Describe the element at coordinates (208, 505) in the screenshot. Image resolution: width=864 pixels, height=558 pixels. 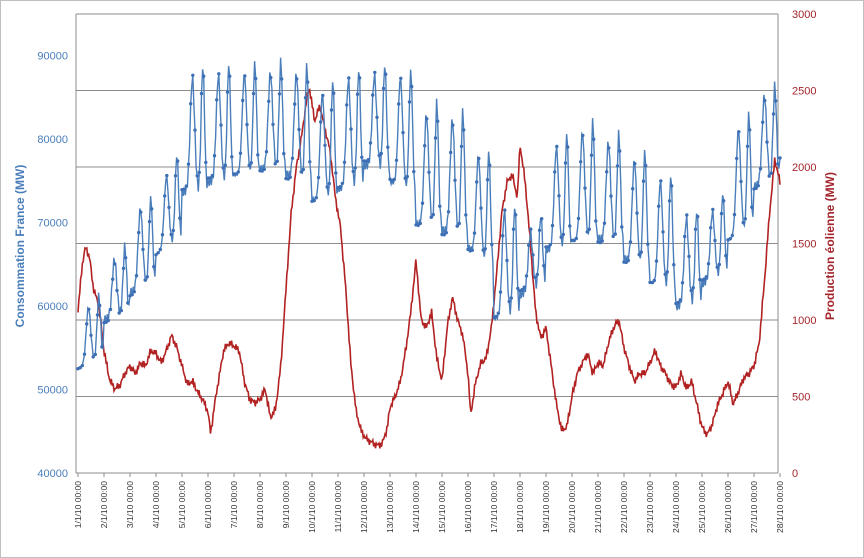
I see `x-tick-label: 6/1/10 00:00` at that location.